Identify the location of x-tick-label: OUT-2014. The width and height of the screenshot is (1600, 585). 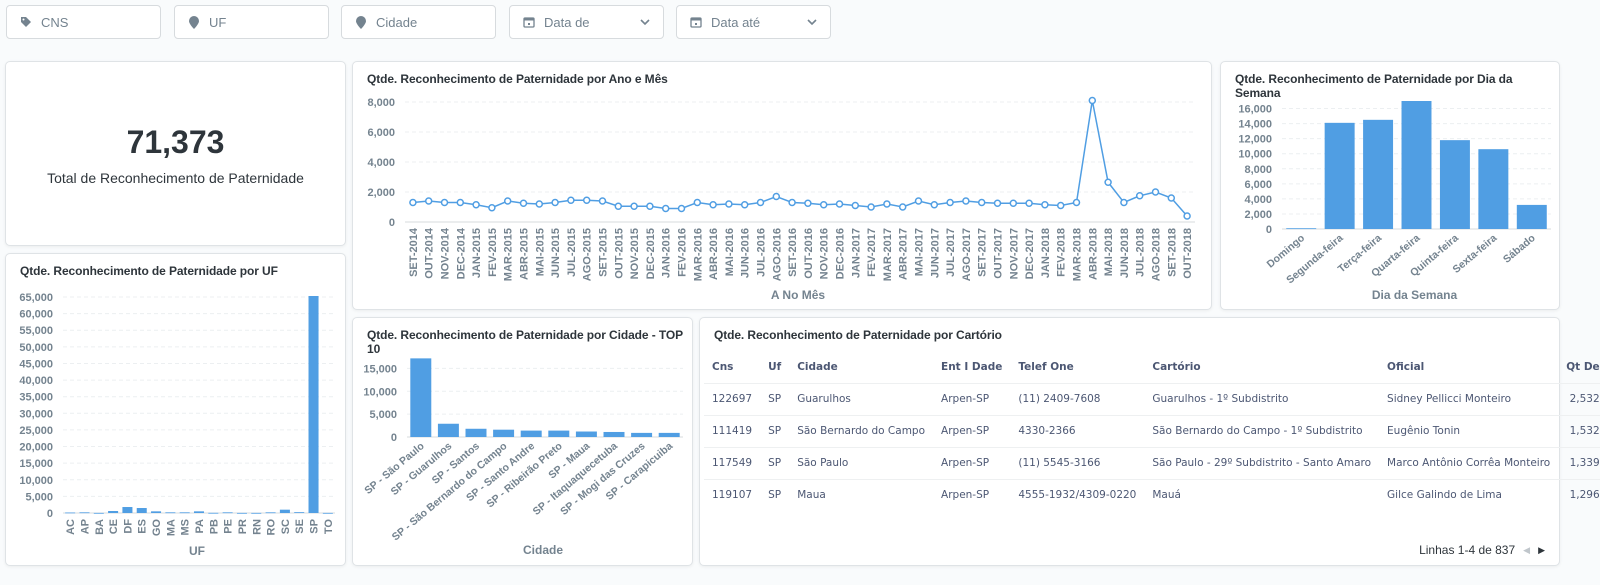
(430, 253).